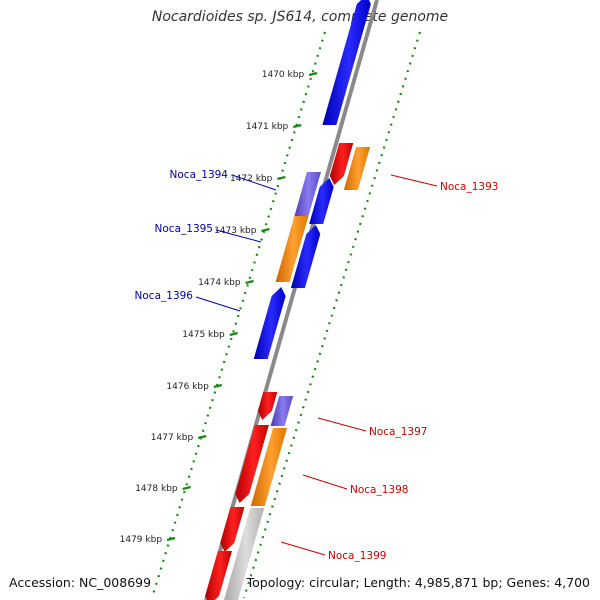  What do you see at coordinates (172, 438) in the screenshot?
I see `tick-label: 1477 kbp` at bounding box center [172, 438].